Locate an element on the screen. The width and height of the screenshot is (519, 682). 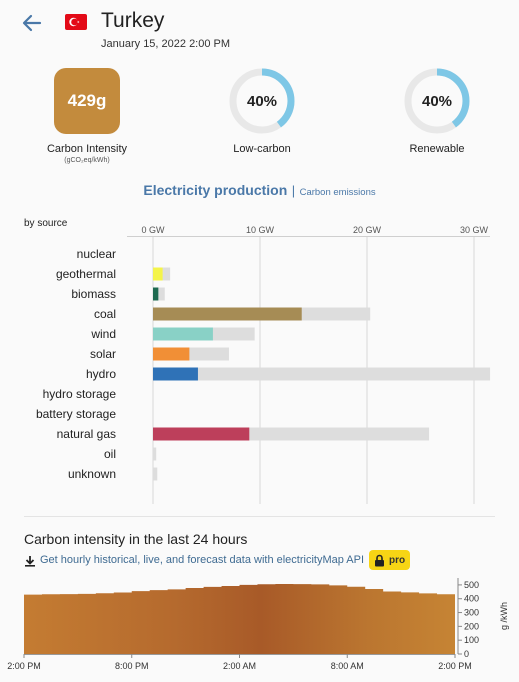
low-carbon-value: 40% is located at coordinates (262, 101).